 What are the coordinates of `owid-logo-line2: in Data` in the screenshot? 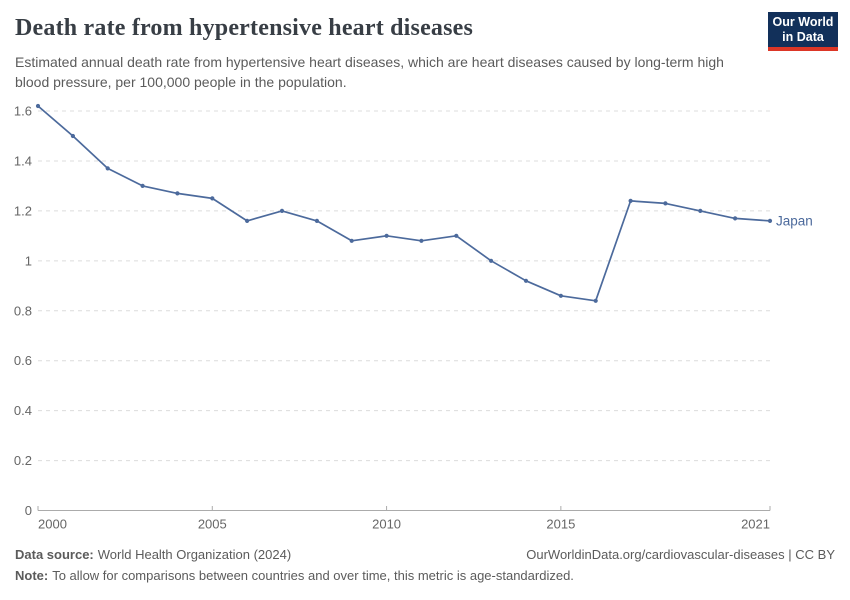 It's located at (803, 37).